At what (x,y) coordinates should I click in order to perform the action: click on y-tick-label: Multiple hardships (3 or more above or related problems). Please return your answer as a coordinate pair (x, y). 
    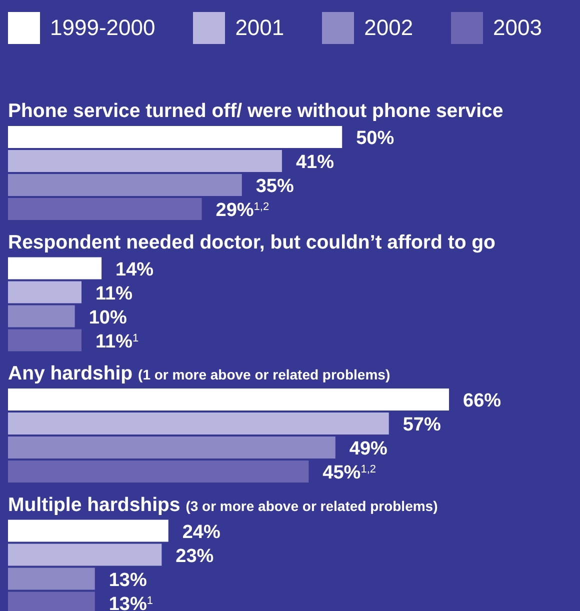
    Looking at the image, I should click on (223, 505).